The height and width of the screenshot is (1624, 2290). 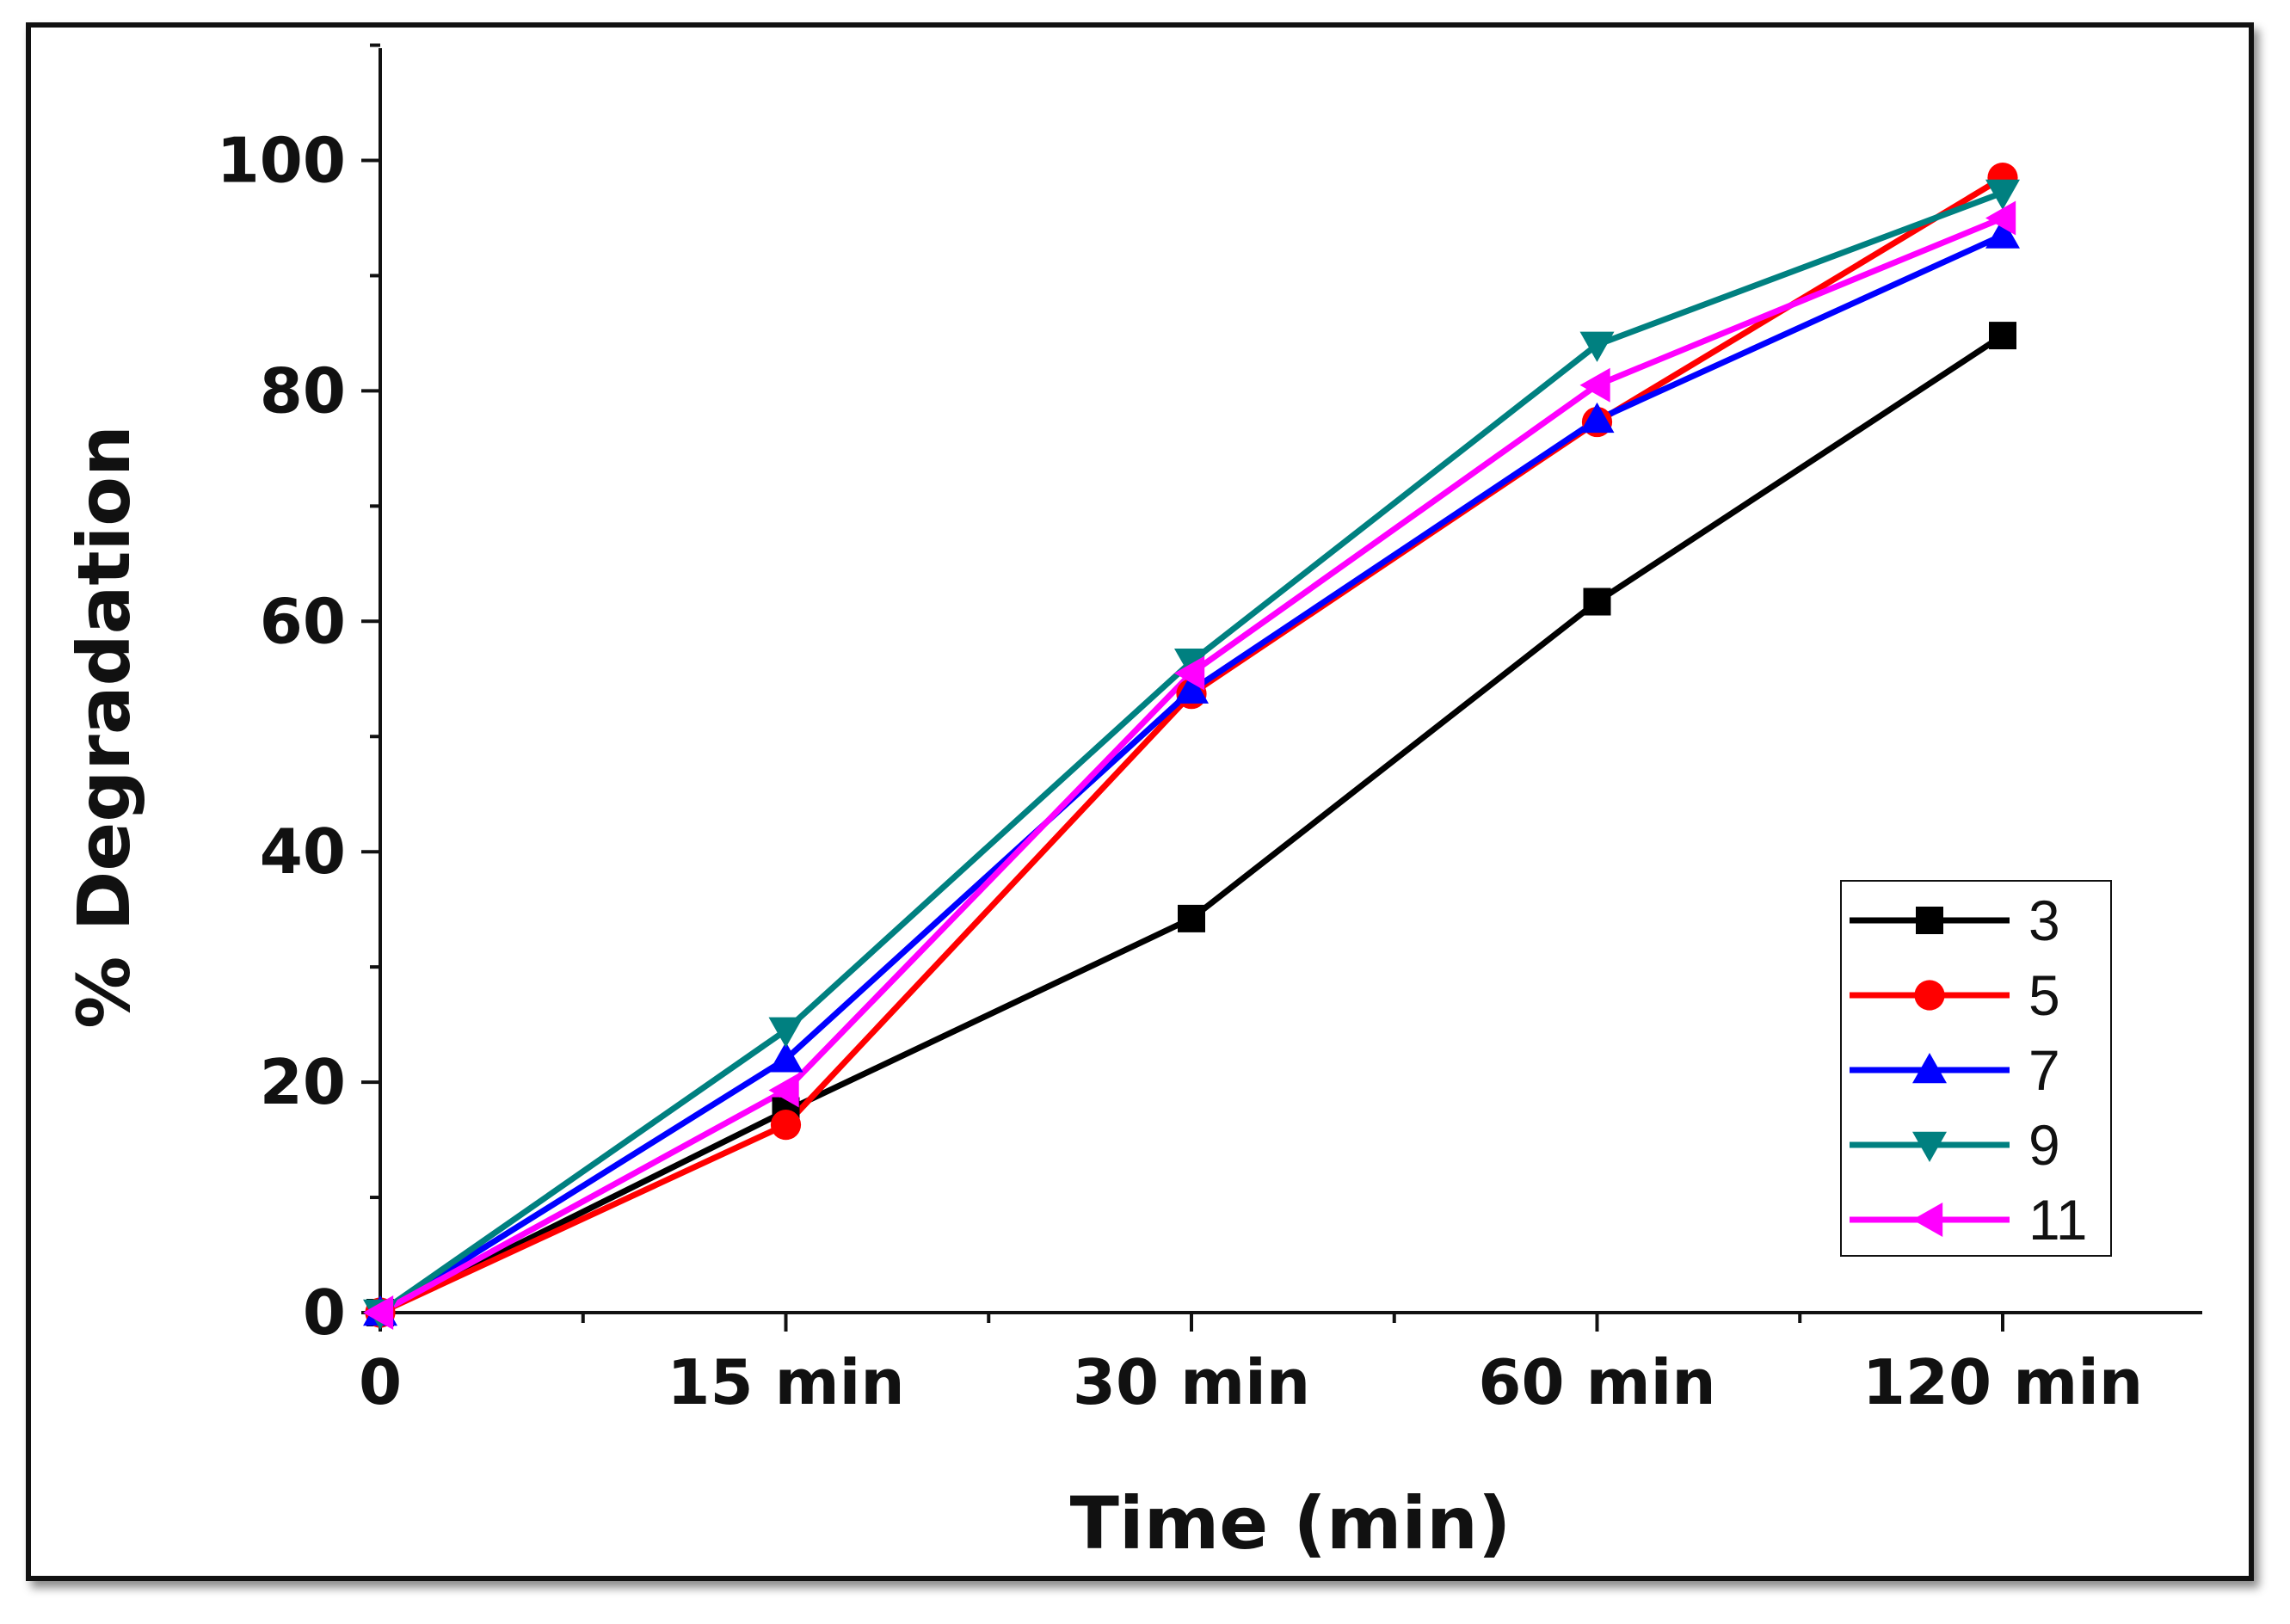 What do you see at coordinates (303, 390) in the screenshot?
I see `y-tick-label: 80` at bounding box center [303, 390].